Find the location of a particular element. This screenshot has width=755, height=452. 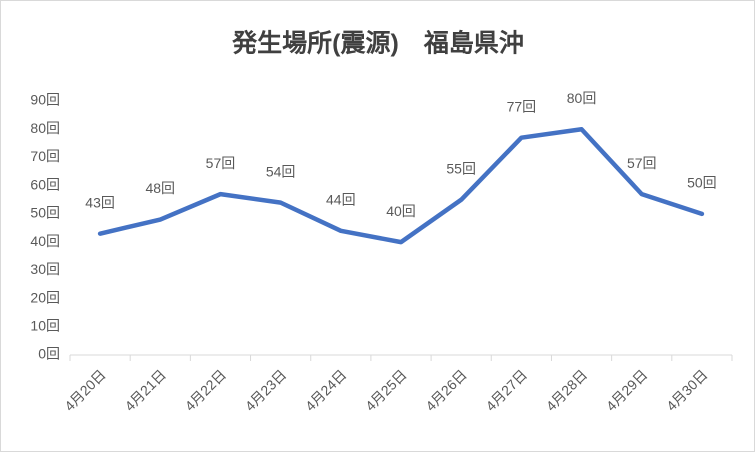

y-tick-label: 90回 is located at coordinates (45, 100).